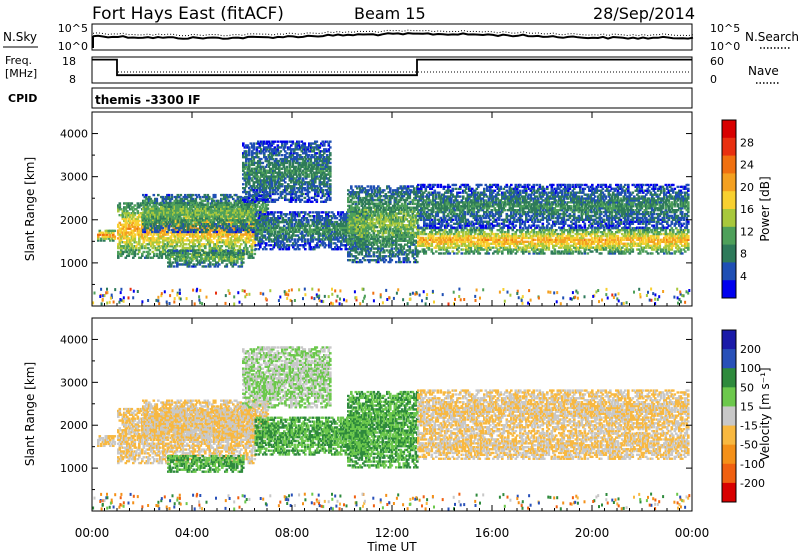 This screenshot has height=554, width=800. I want to click on cpid-value: themis -3300 IF, so click(148, 100).